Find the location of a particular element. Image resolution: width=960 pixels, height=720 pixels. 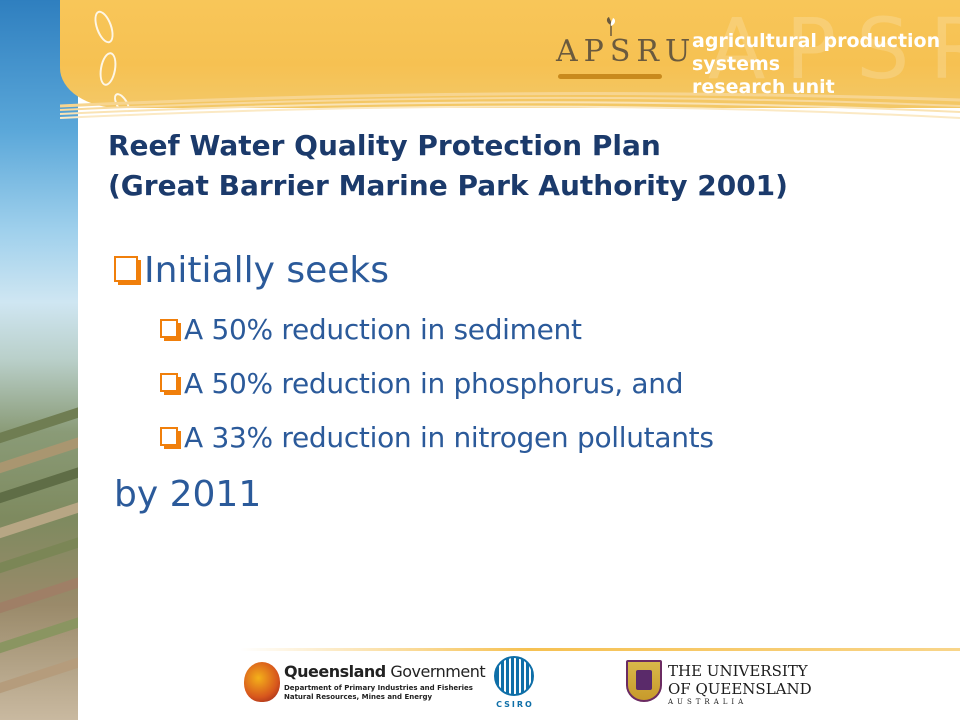

closing-text: by 2011 is located at coordinates (188, 494).